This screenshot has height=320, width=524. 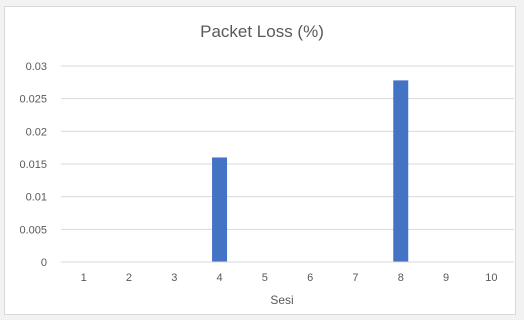 I want to click on x-tick-label: 1, so click(x=84, y=278).